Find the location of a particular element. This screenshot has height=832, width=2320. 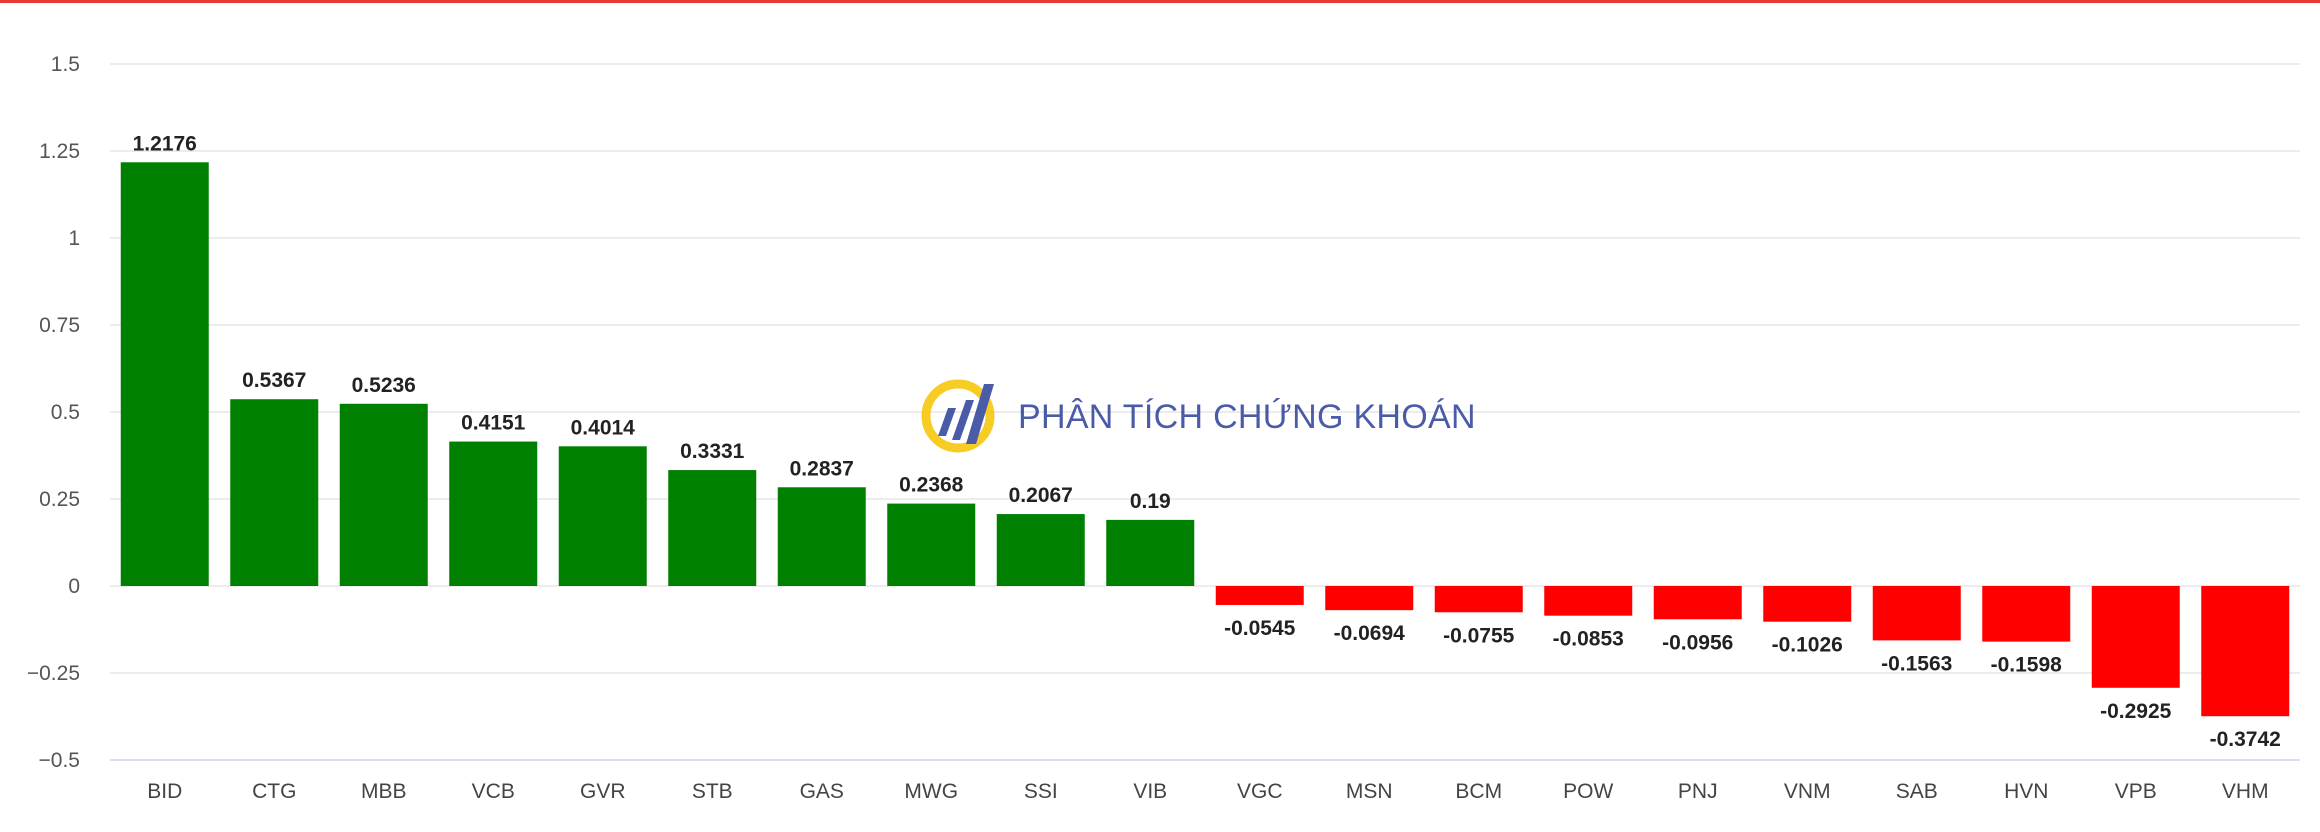

bar-pow is located at coordinates (1588, 601).